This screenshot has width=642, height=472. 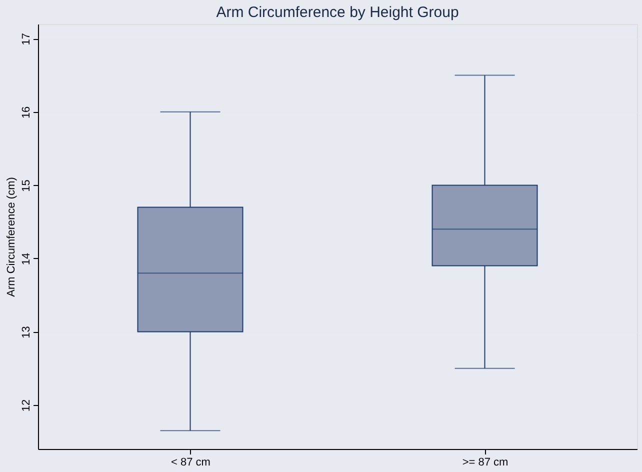 I want to click on x-tick-label: < 87 cm, so click(x=190, y=462).